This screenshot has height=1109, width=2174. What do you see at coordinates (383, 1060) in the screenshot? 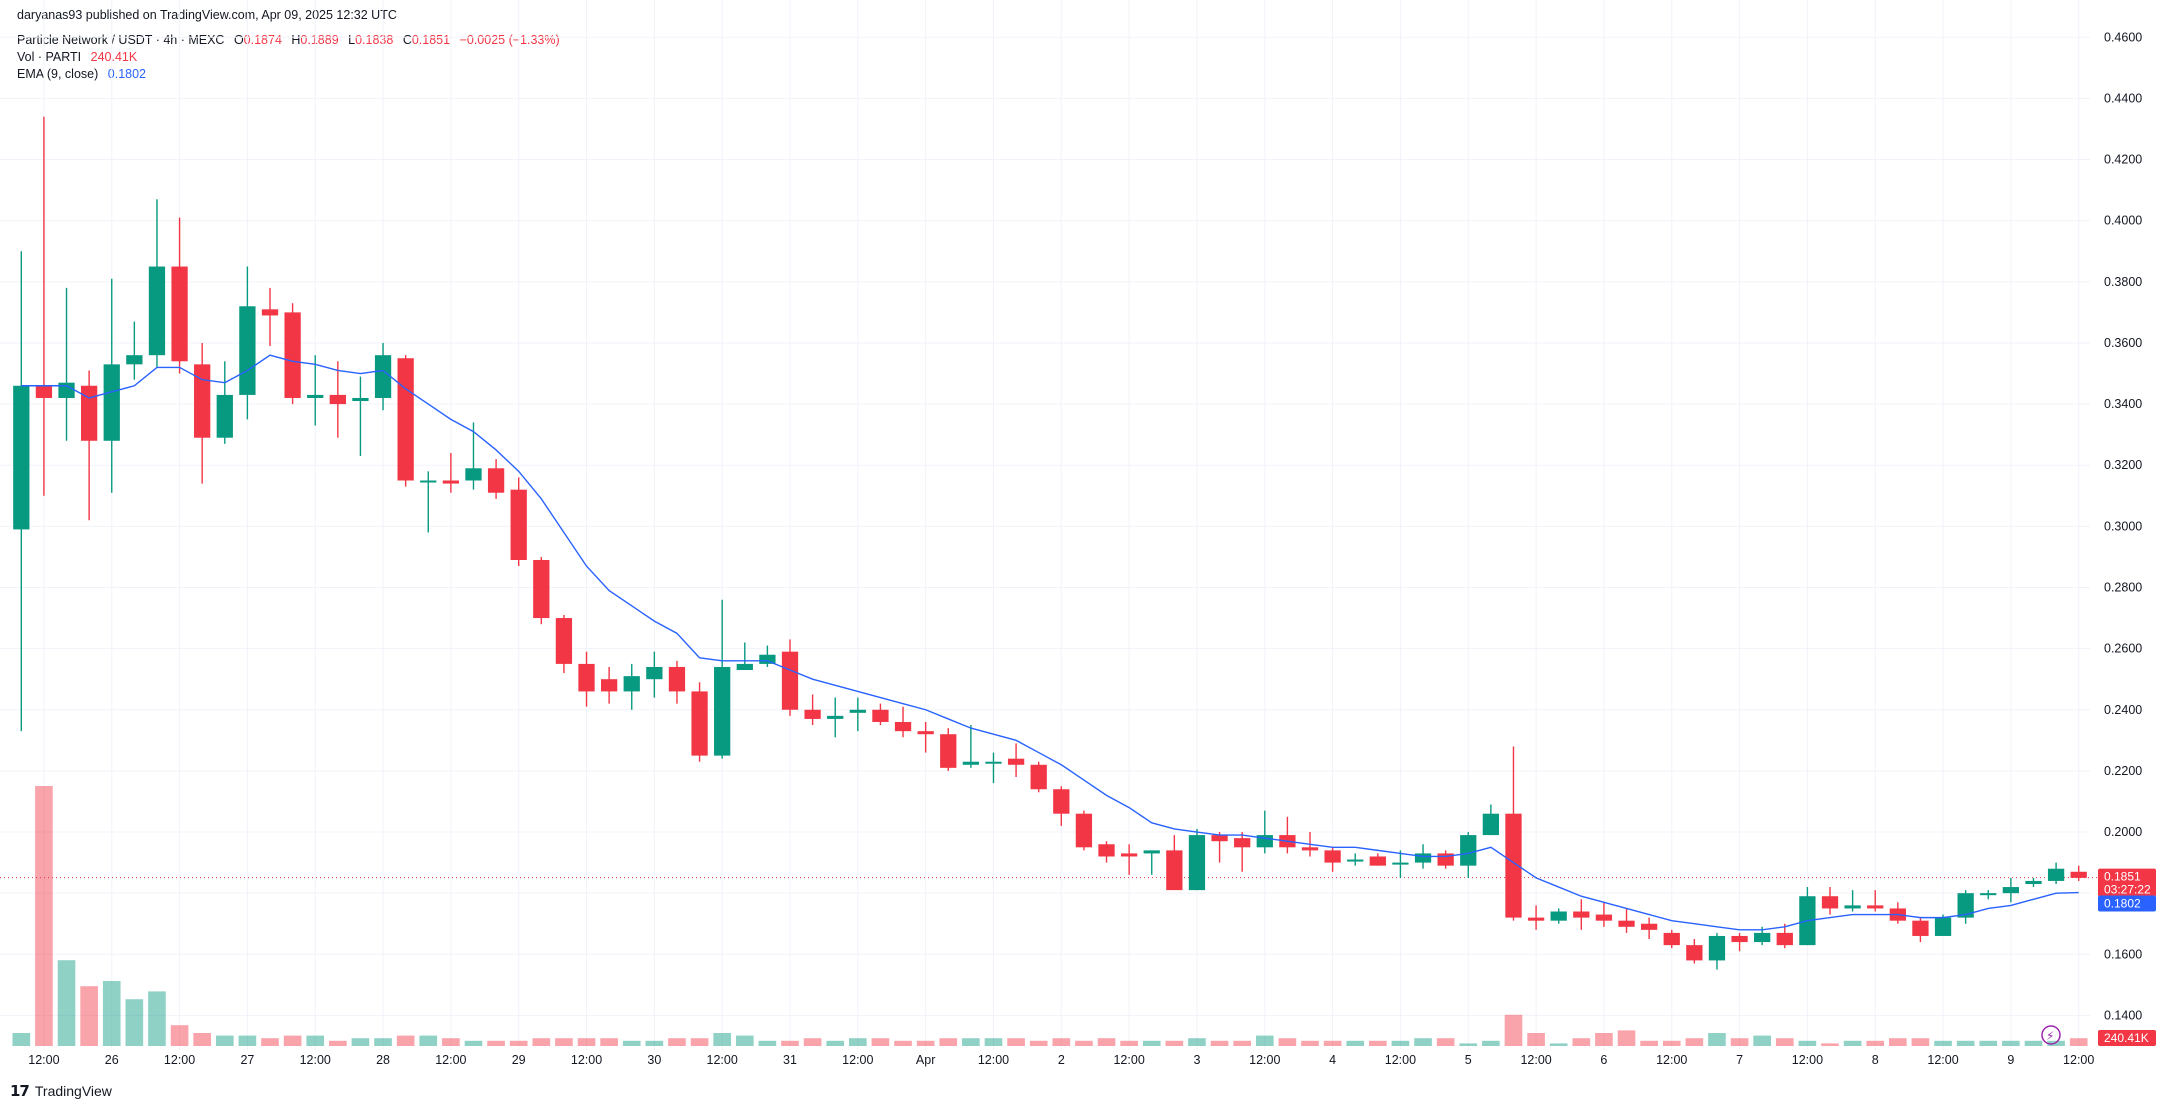
I see `x-tick-label: 28` at bounding box center [383, 1060].